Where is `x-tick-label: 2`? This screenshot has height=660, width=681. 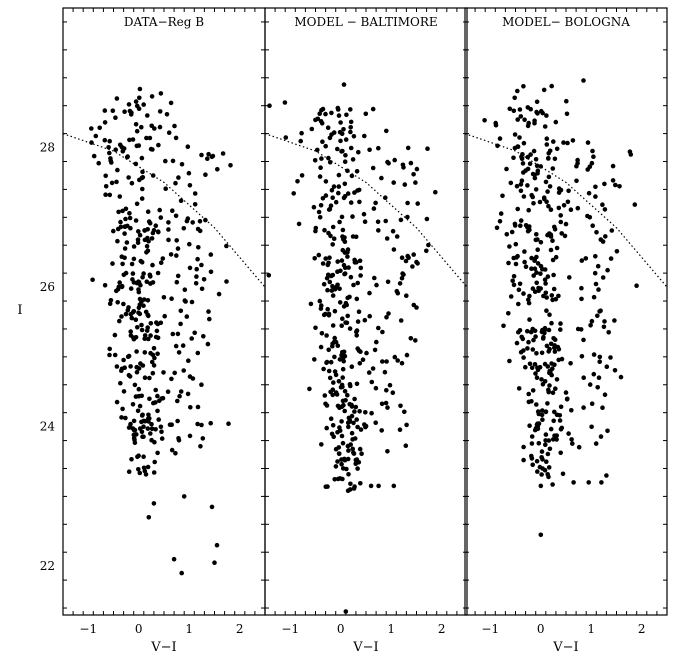 x-tick-label: 2 is located at coordinates (442, 629).